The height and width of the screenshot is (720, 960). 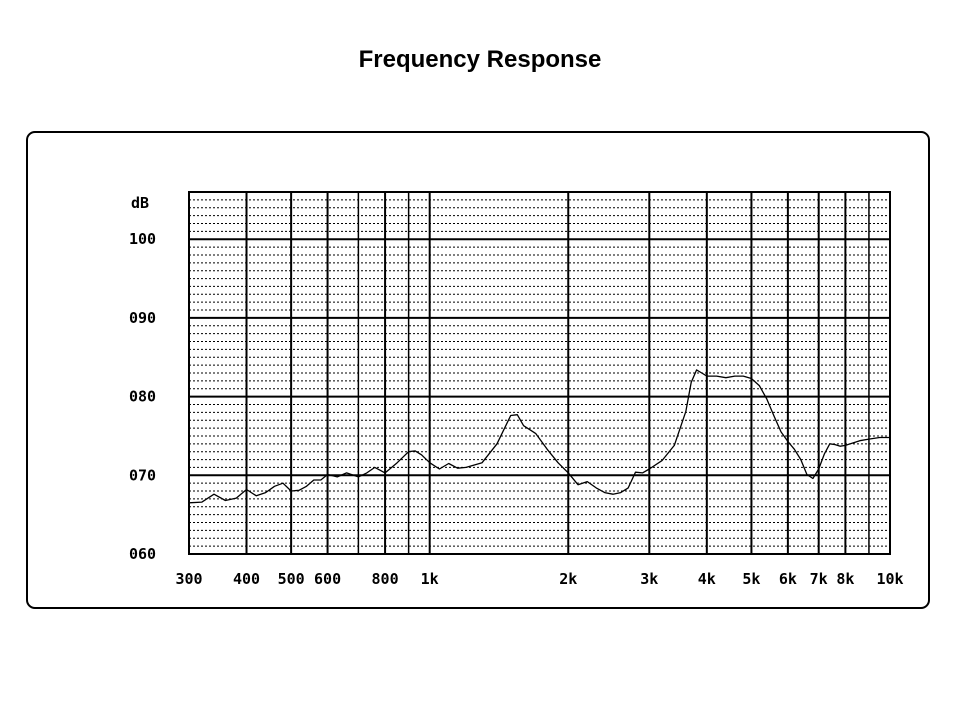 What do you see at coordinates (327, 579) in the screenshot?
I see `x-tick-label: 600` at bounding box center [327, 579].